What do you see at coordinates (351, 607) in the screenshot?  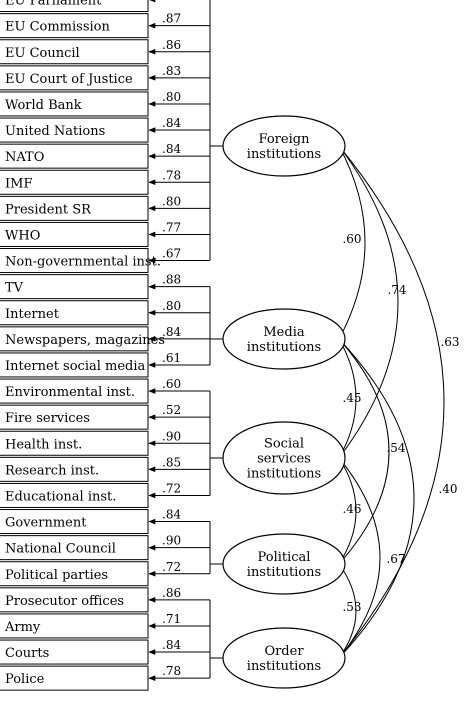 I see `correlation-value: .53` at bounding box center [351, 607].